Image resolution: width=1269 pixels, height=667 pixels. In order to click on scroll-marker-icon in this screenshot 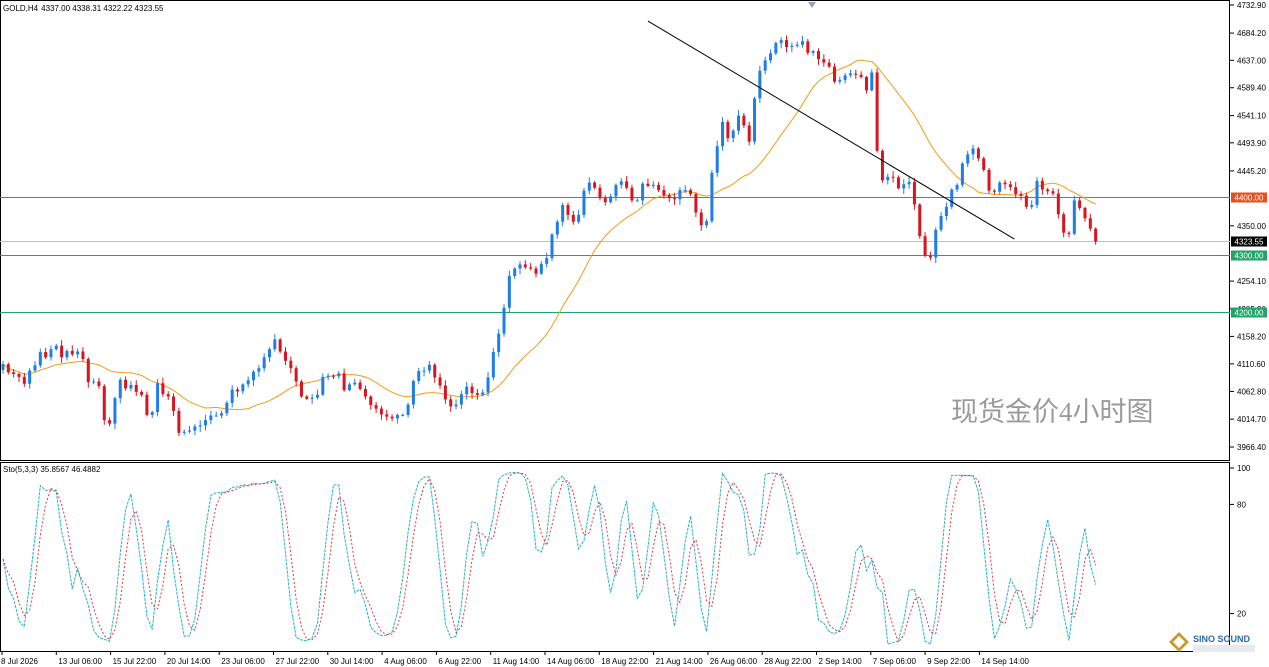, I will do `click(812, 5)`.